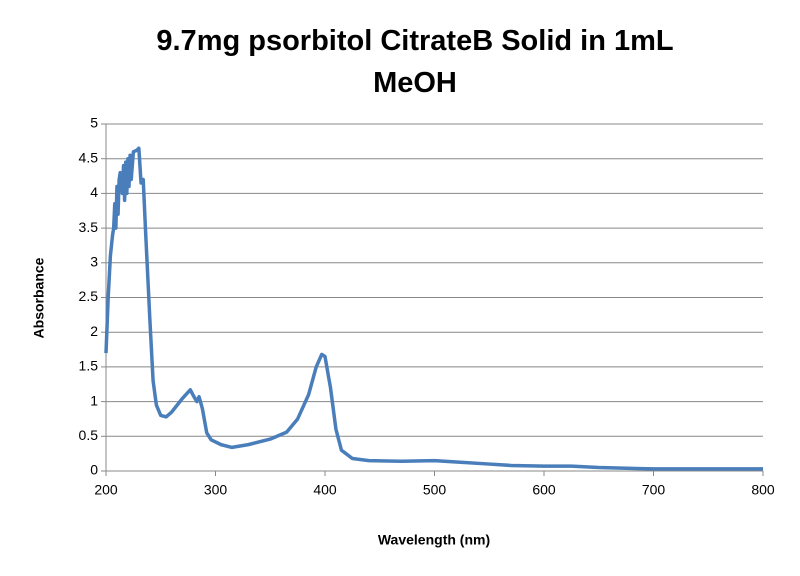 The image size is (800, 576). I want to click on x-tick-label: 300, so click(216, 490).